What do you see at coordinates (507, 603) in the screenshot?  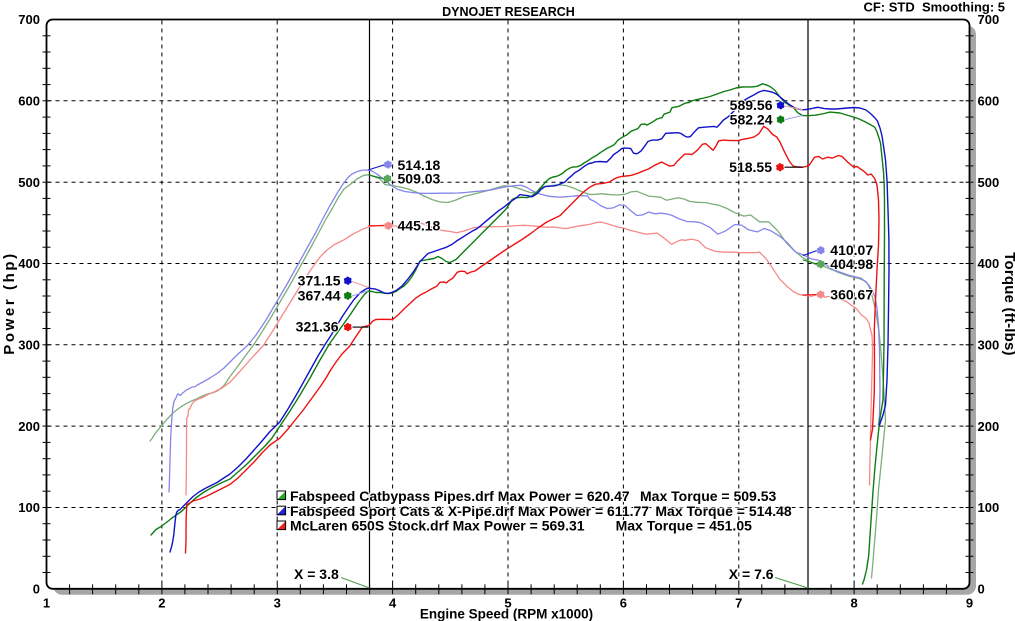 I see `svg-text: 5` at bounding box center [507, 603].